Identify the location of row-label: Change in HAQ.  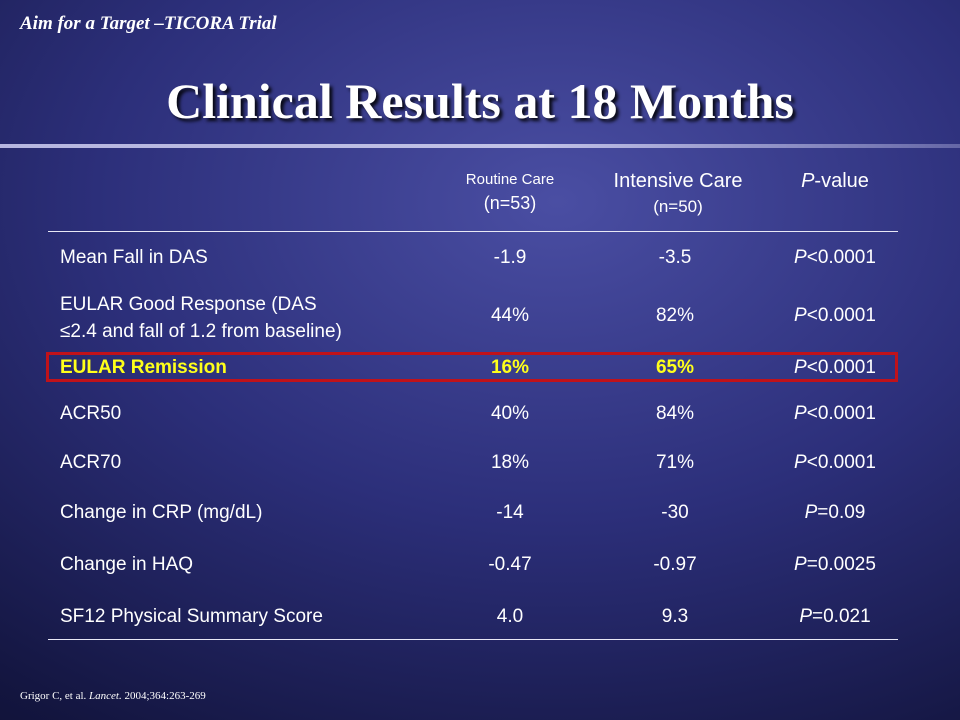
(127, 564).